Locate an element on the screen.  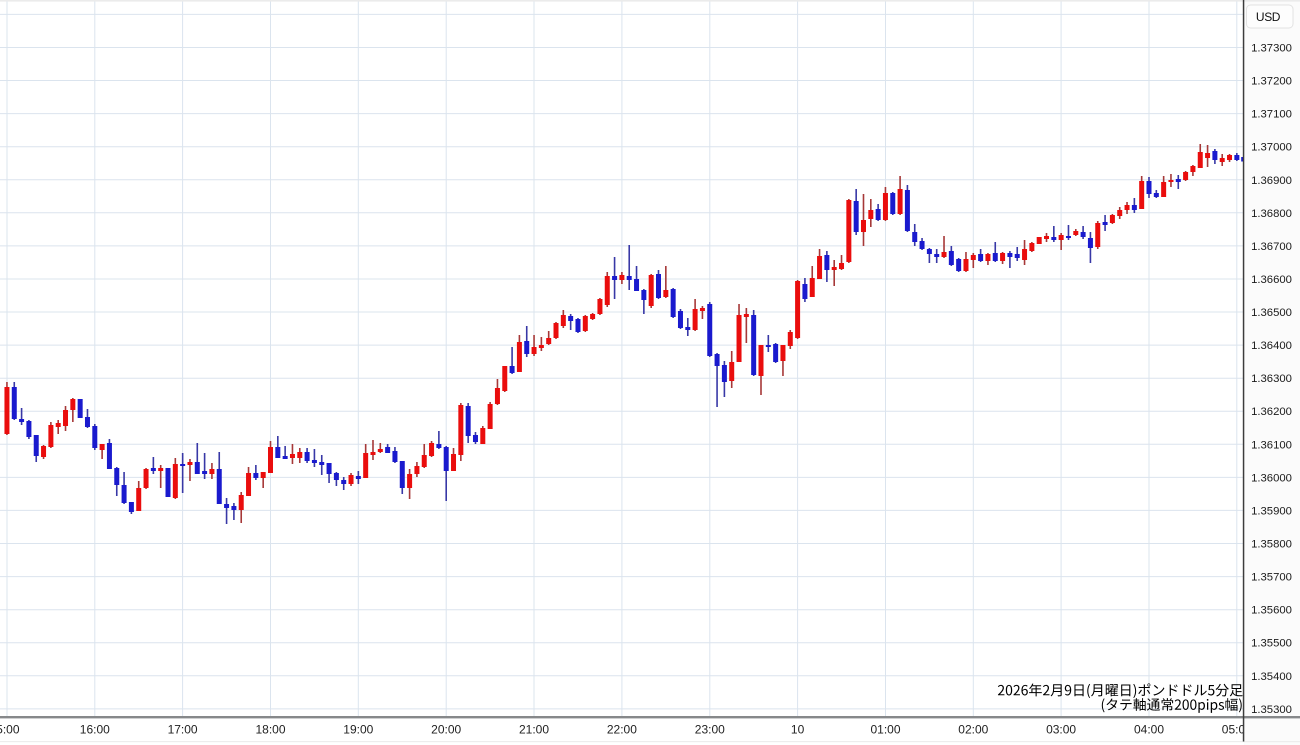
svg-text: 1.36900 is located at coordinates (1271, 181).